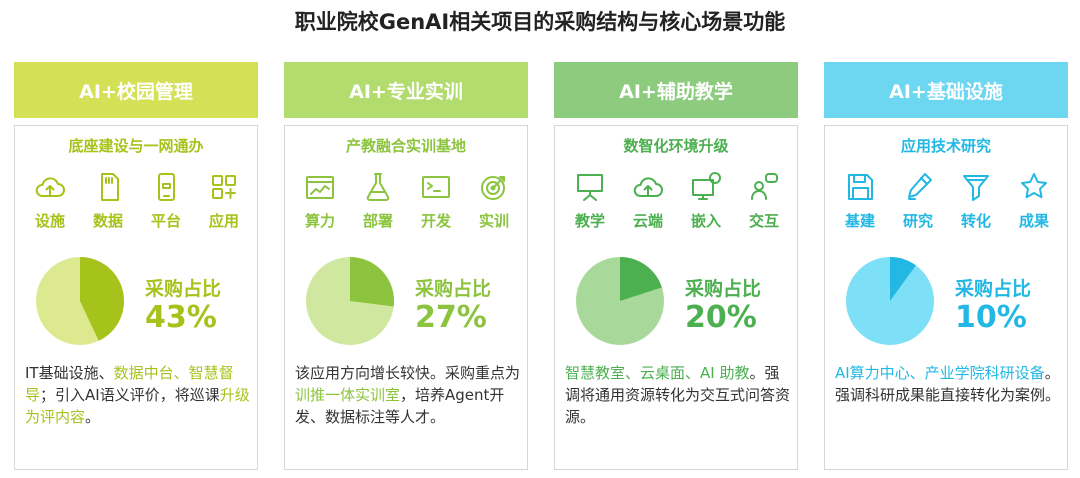  What do you see at coordinates (136, 146) in the screenshot?
I see `card-subtitle: 底座建设与一网通办` at bounding box center [136, 146].